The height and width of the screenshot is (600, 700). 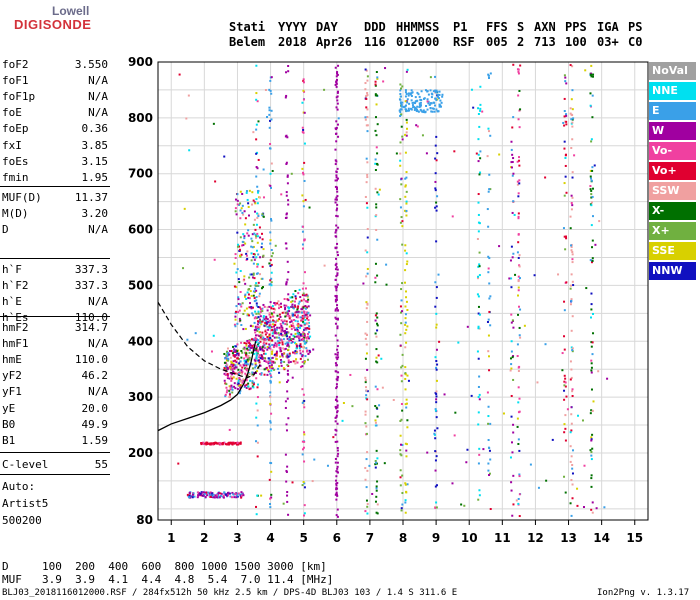 What do you see at coordinates (292, 42) in the screenshot?
I see `header-value-year: 2018` at bounding box center [292, 42].